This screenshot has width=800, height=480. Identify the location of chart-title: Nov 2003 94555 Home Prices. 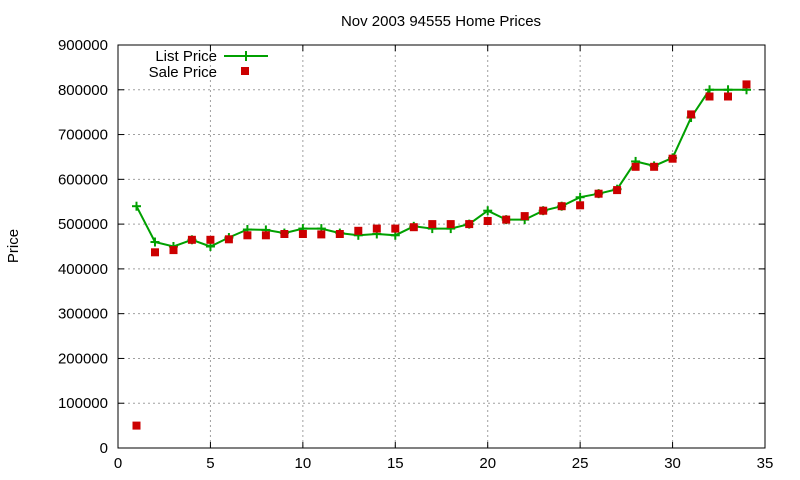
(441, 21).